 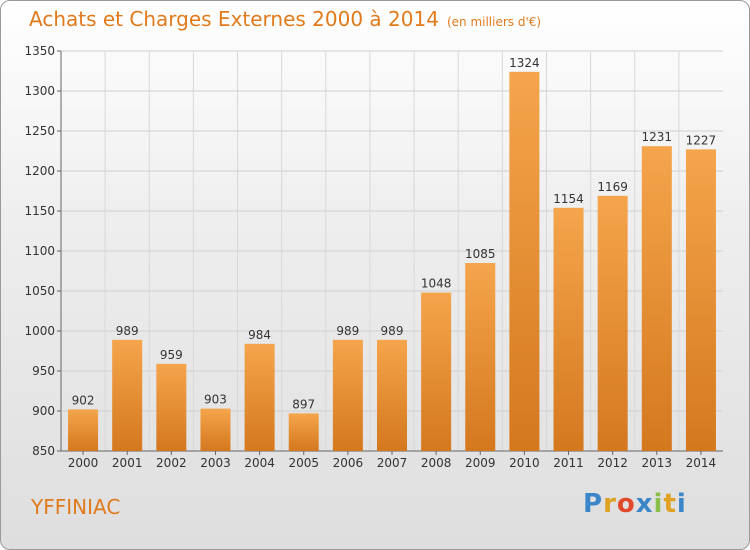 I want to click on bar-2003, so click(x=215, y=429).